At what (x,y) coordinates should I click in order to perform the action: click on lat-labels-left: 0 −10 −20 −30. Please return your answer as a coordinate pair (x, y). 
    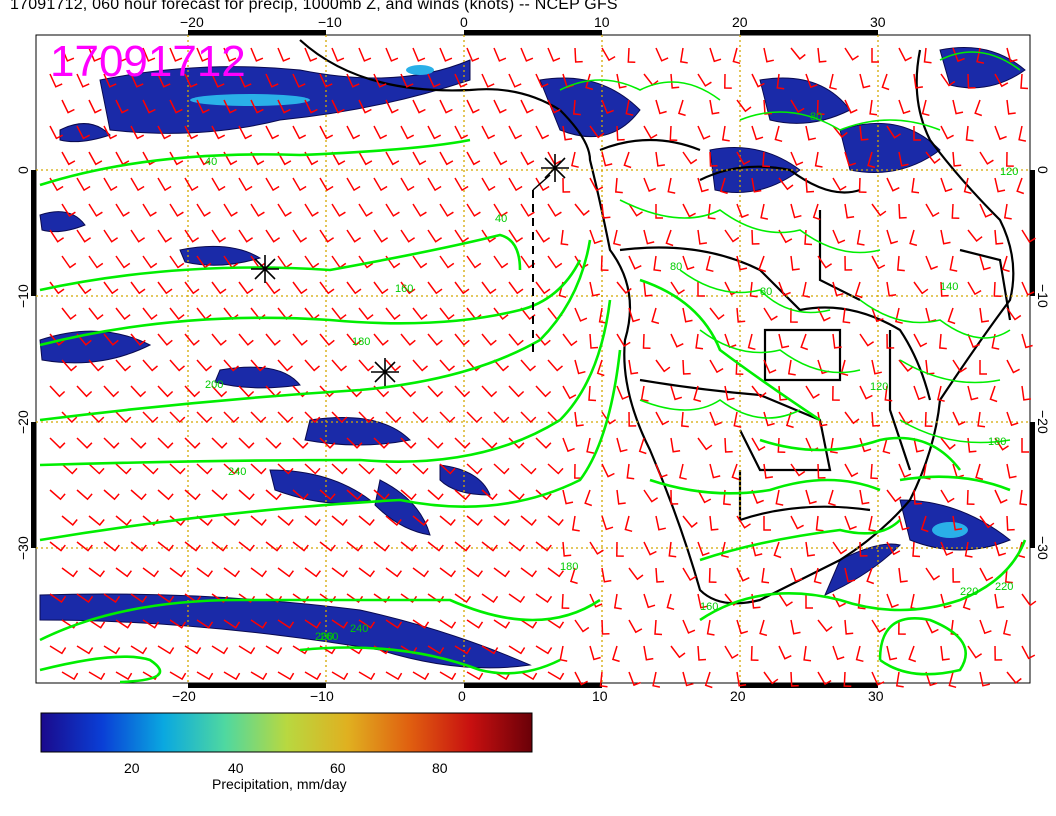
    Looking at the image, I should click on (23, 363).